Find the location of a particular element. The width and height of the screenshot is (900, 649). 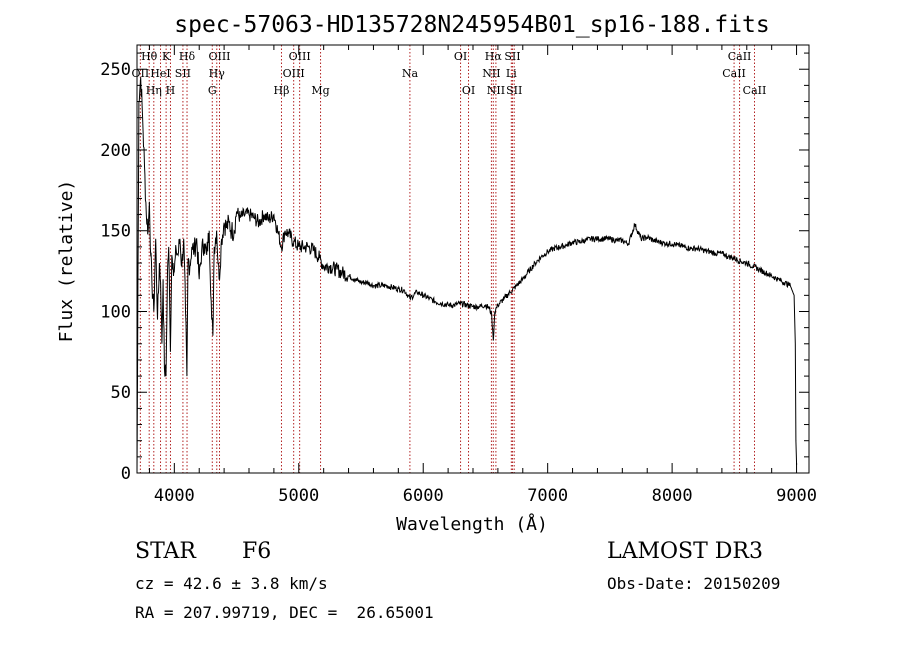

line-label-15: Na is located at coordinates (410, 73).